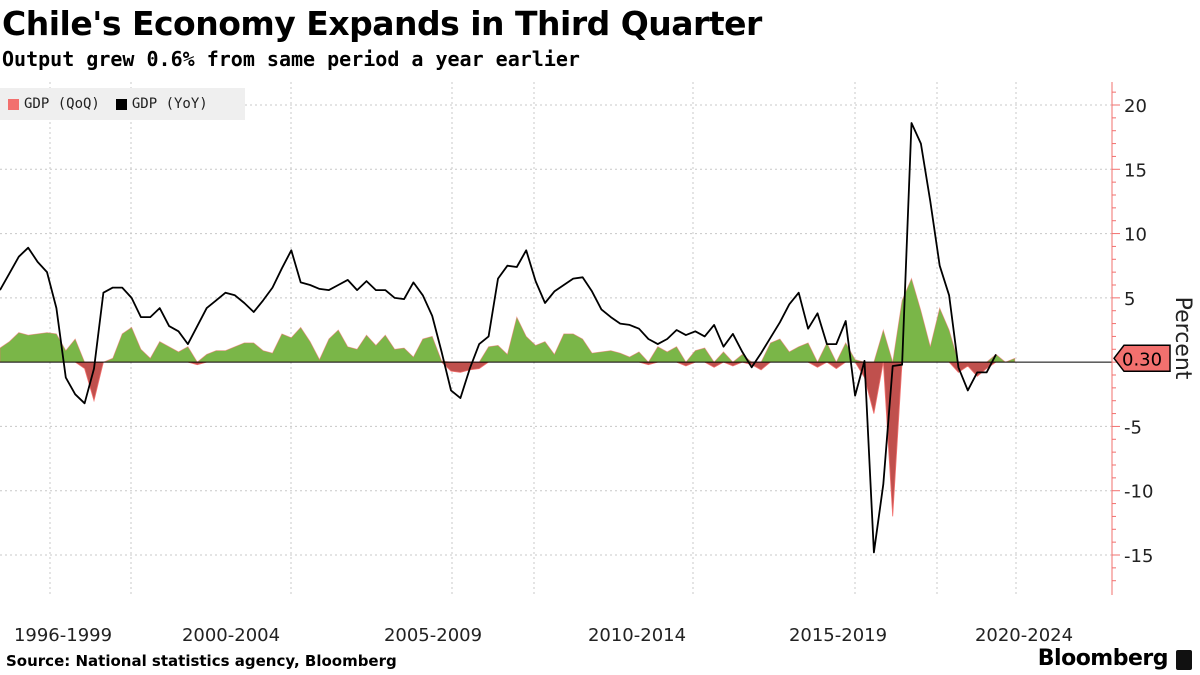 This screenshot has width=1200, height=675. I want to click on last-value-label: 0.30, so click(1142, 359).